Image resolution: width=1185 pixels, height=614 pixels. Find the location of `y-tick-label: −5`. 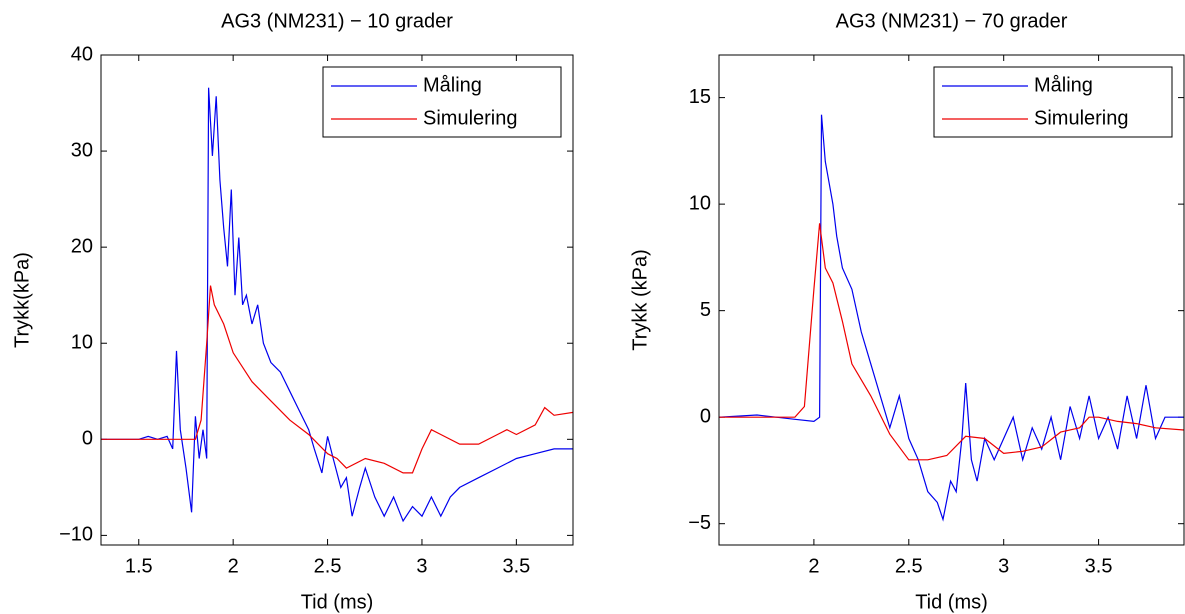

y-tick-label: −5 is located at coordinates (699, 523).